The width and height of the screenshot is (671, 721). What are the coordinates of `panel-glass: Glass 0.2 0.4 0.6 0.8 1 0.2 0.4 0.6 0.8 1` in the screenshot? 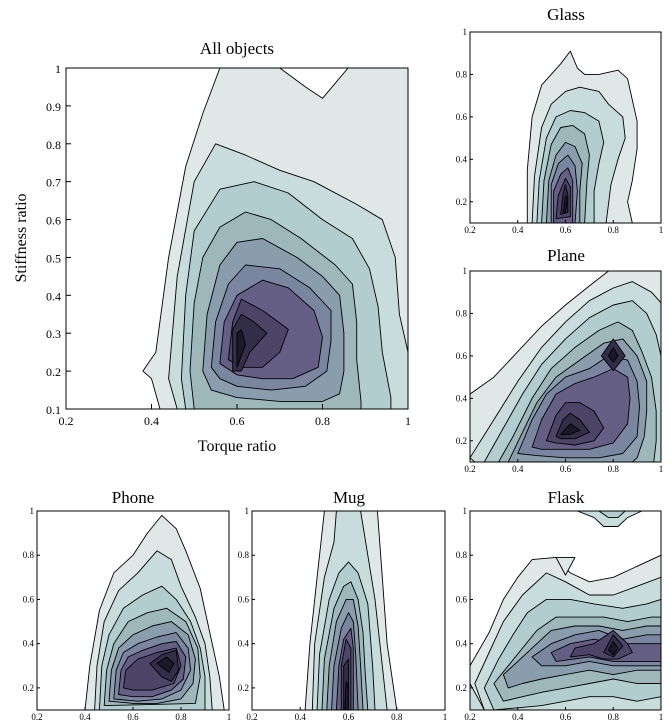 It's located at (560, 120).